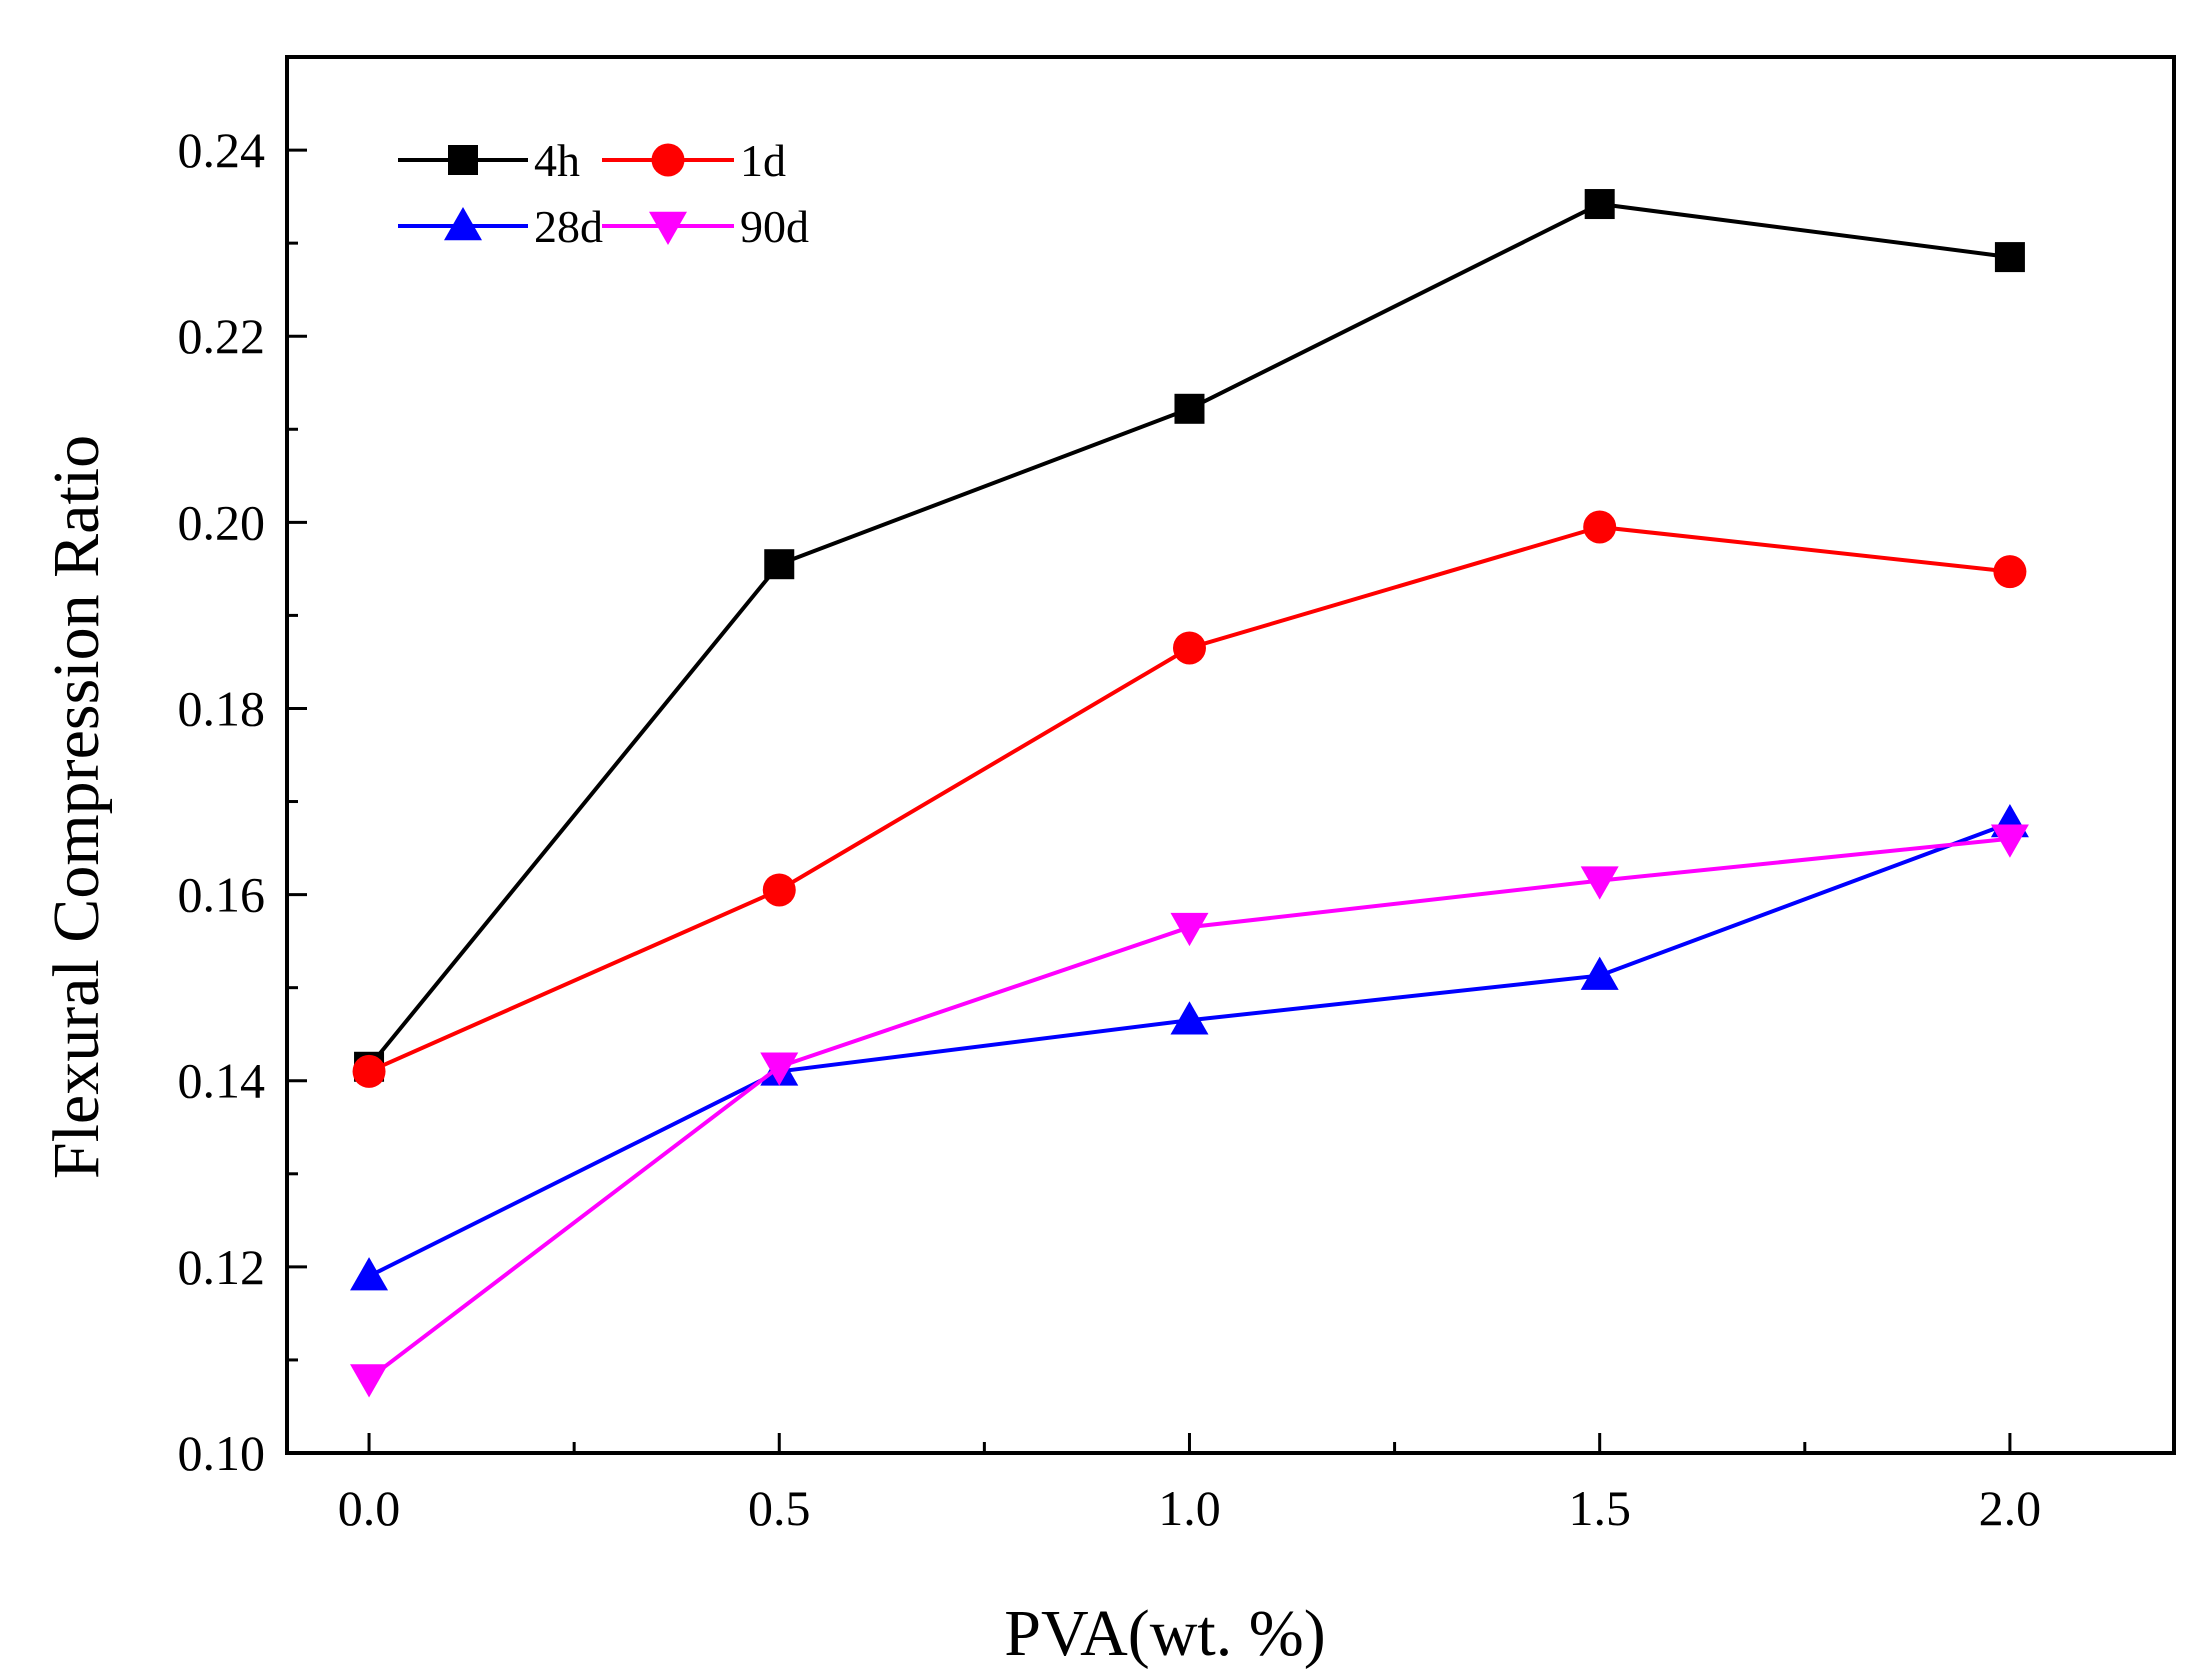 This screenshot has height=1675, width=2205. I want to click on legend-item-90d: 90d, so click(705, 226).